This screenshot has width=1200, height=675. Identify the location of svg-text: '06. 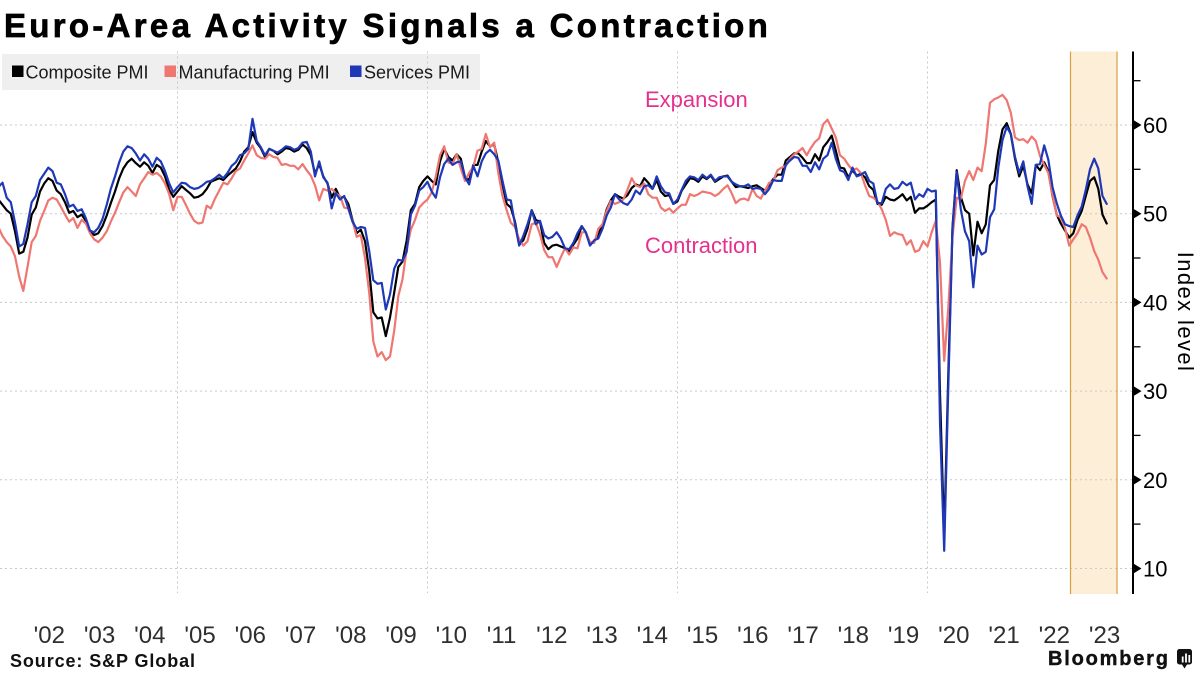
(250, 635).